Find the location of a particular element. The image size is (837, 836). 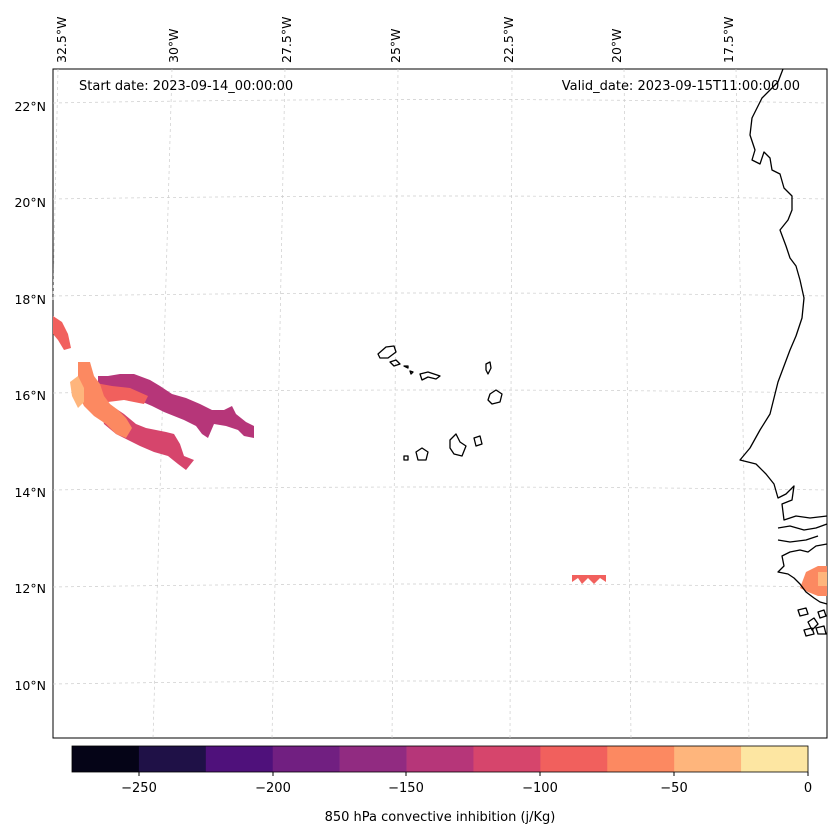

lat-label: 20°N is located at coordinates (30, 202).